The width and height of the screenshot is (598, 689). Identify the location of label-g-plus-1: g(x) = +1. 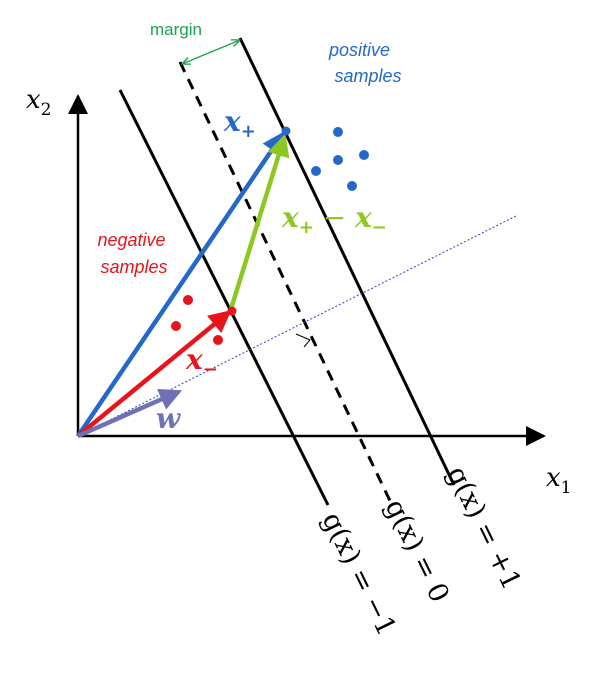
(484, 527).